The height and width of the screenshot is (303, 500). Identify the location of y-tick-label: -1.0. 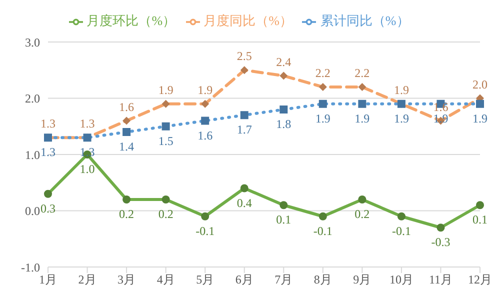
(30, 267).